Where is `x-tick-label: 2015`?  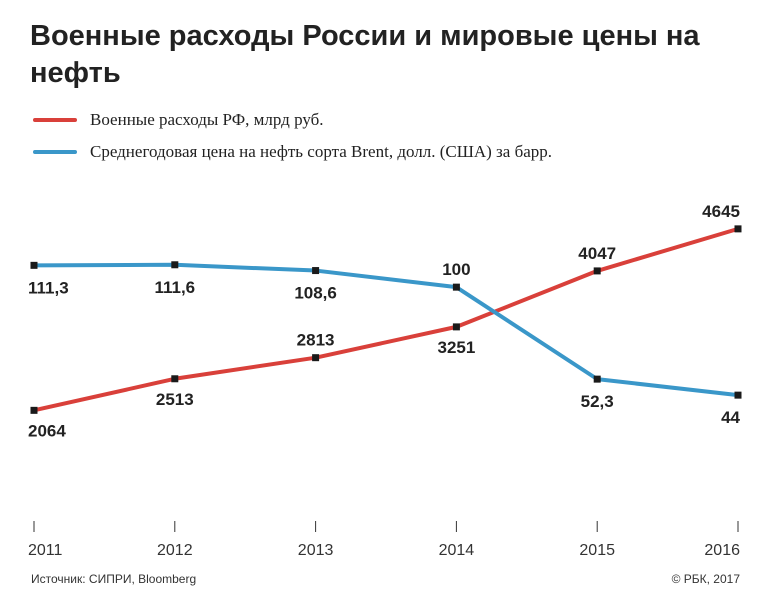 x-tick-label: 2015 is located at coordinates (597, 550).